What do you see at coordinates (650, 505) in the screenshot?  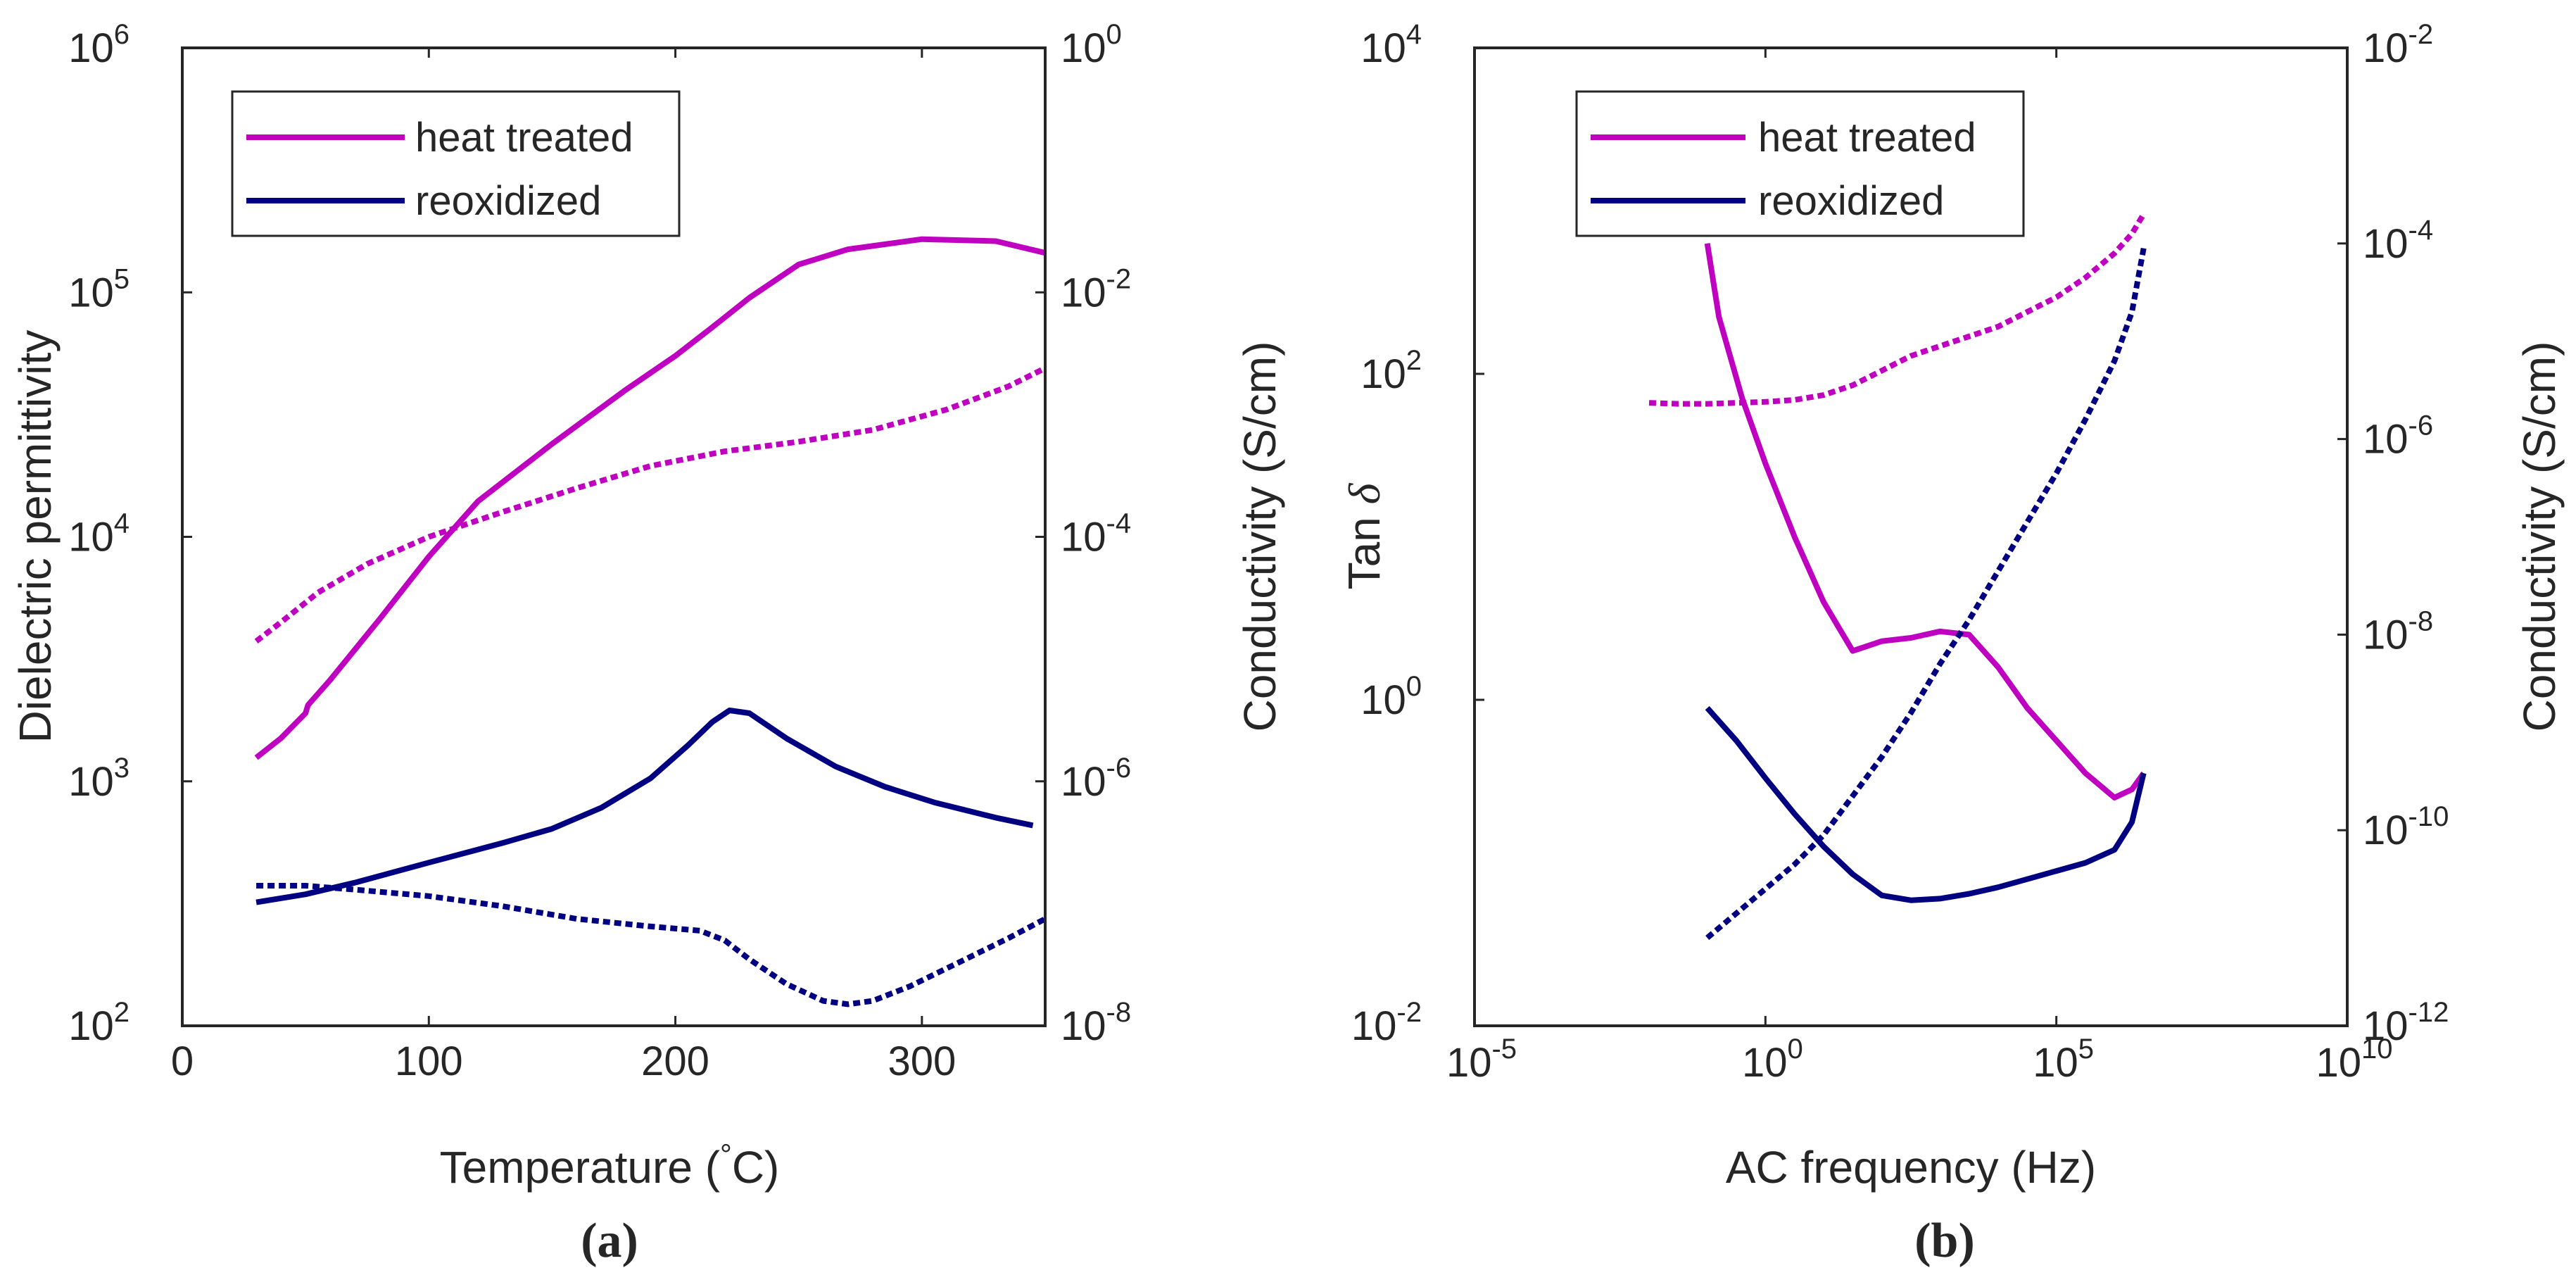 I see `panel-a-series-heat-treated-conductivity-line` at bounding box center [650, 505].